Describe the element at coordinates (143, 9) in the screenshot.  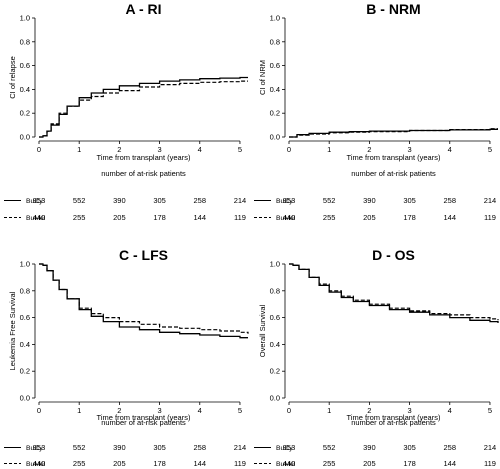
I see `panel-title: A - RI` at that location.